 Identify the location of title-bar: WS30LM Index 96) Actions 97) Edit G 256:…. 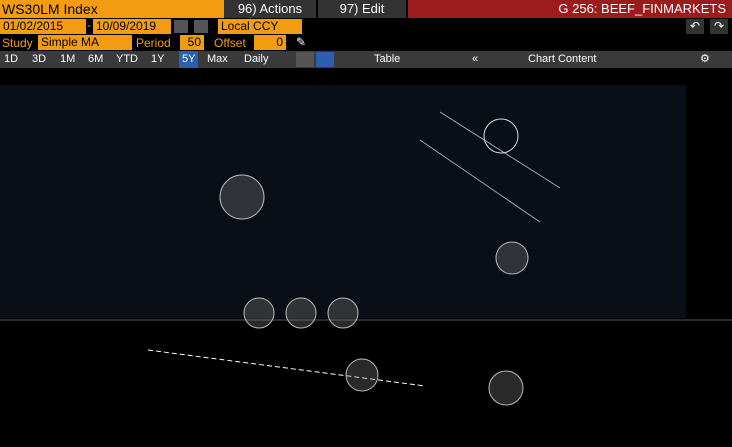
(366, 9).